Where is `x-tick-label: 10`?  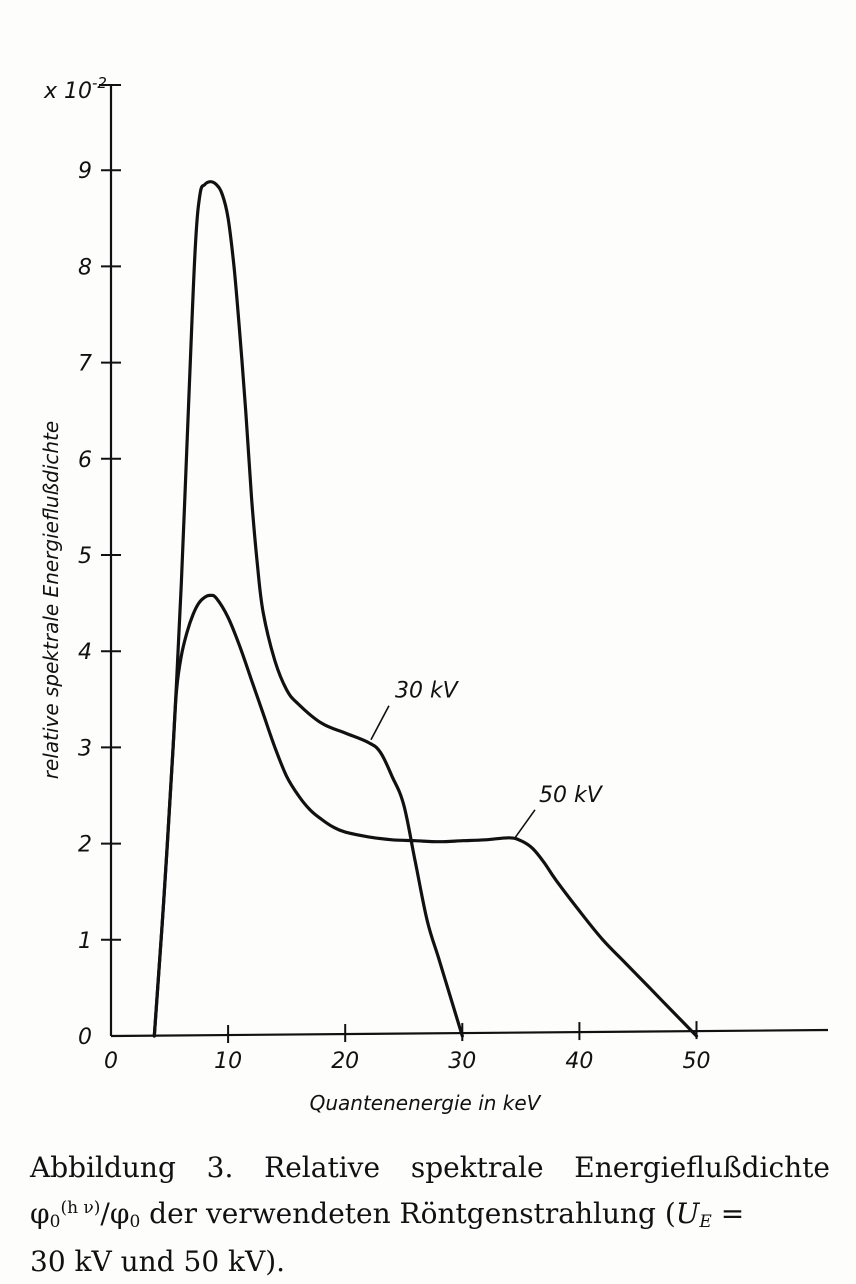 x-tick-label: 10 is located at coordinates (228, 1061).